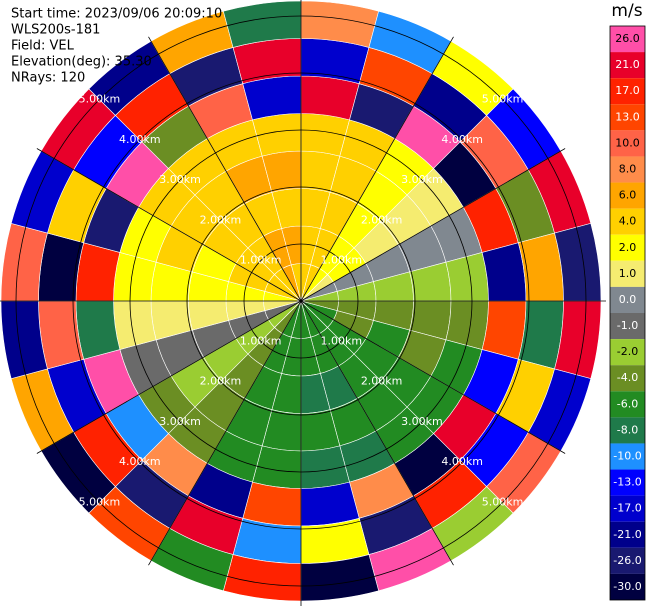 The height and width of the screenshot is (607, 647). I want to click on info-line: NRays: 120, so click(48, 78).